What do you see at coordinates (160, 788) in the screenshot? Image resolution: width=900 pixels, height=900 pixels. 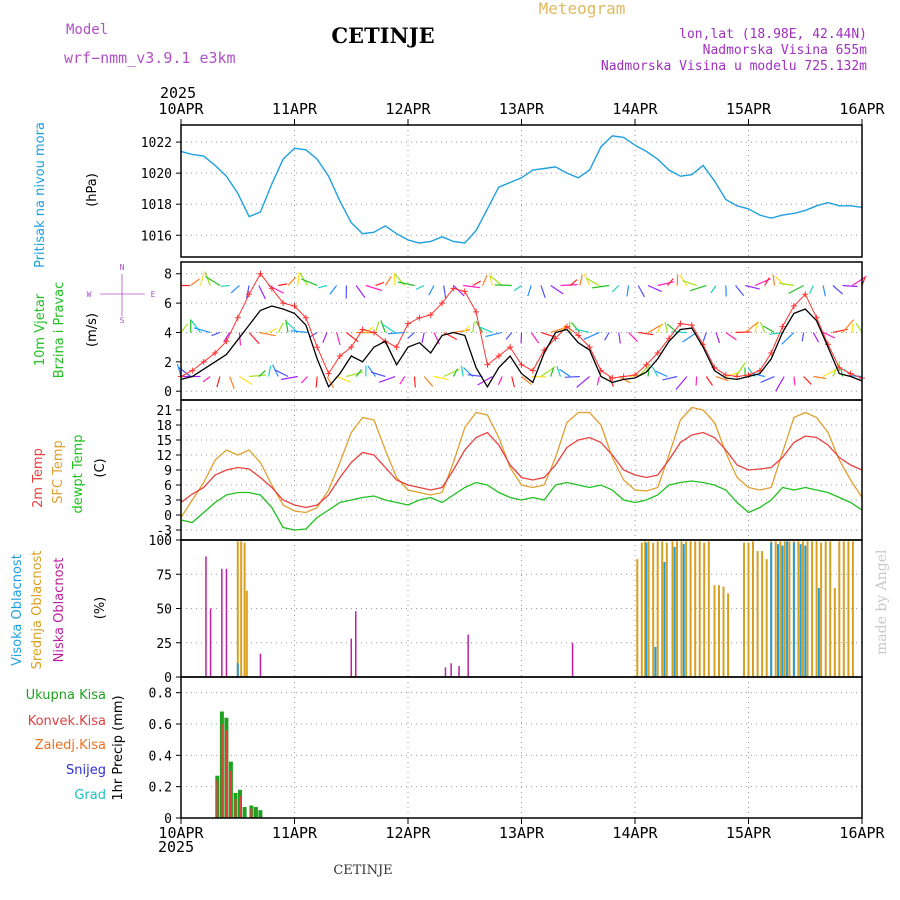 I see `y-tick-label: 0.2` at bounding box center [160, 788].